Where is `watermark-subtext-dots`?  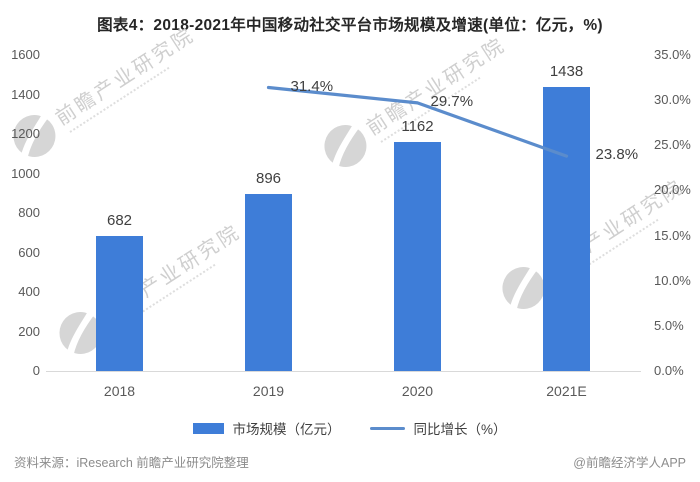
watermark-subtext-dots is located at coordinates (119, 99).